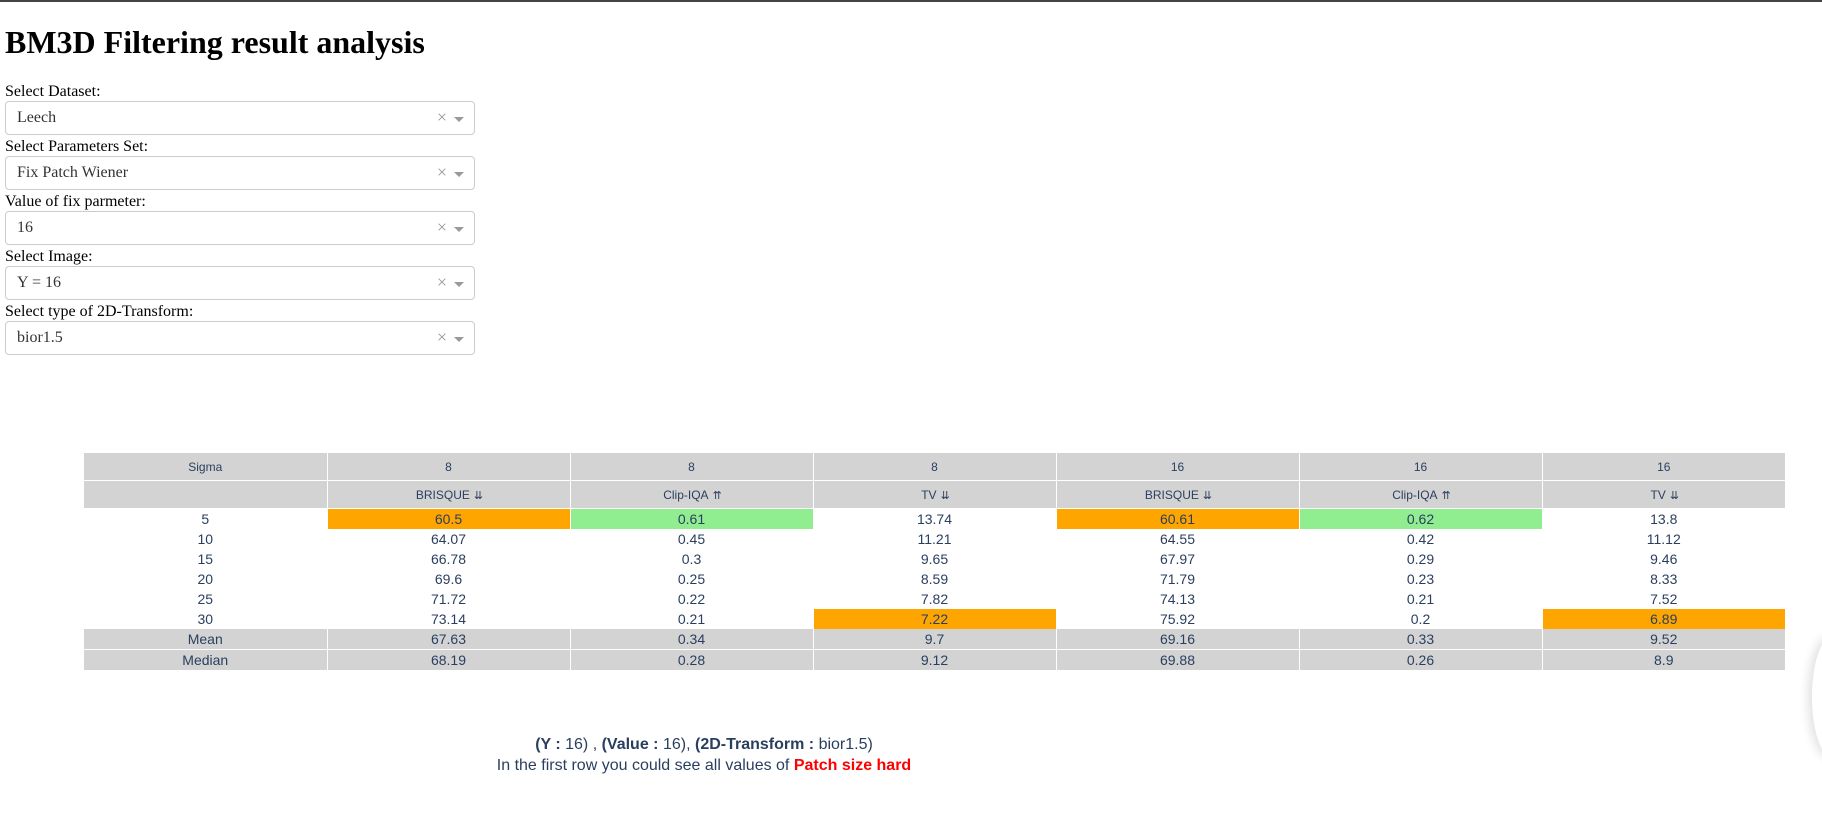 This screenshot has width=1822, height=820. Describe the element at coordinates (843, 744) in the screenshot. I see `summary-transform-value: bior1.5` at that location.